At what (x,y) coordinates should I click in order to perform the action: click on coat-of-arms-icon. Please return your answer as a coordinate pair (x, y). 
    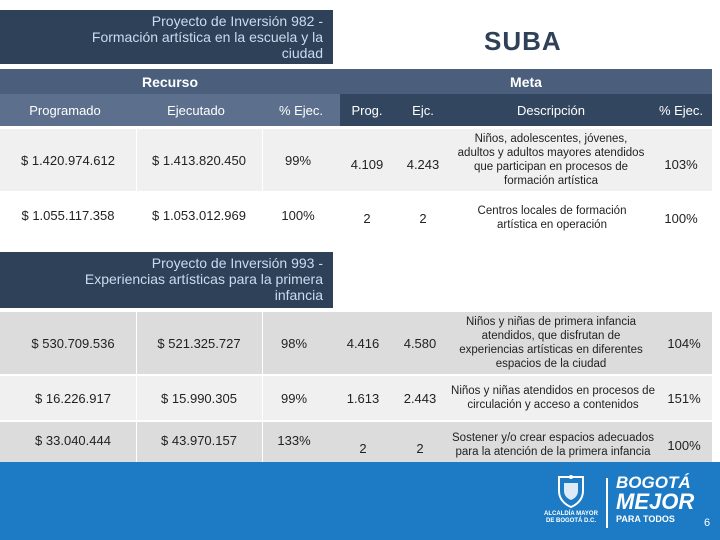
    Looking at the image, I should click on (571, 491).